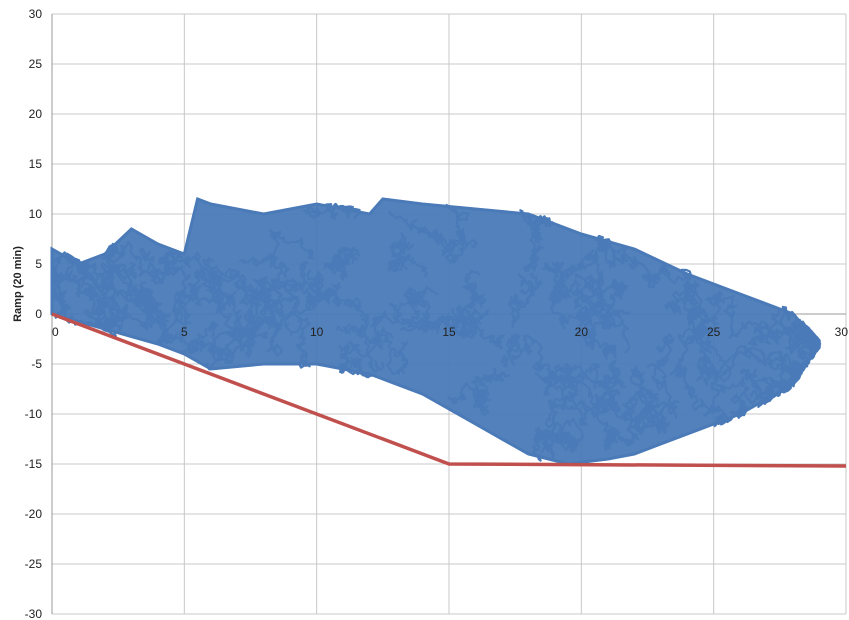 The height and width of the screenshot is (620, 849). Describe the element at coordinates (38, 264) in the screenshot. I see `y-tick-label: 5` at that location.